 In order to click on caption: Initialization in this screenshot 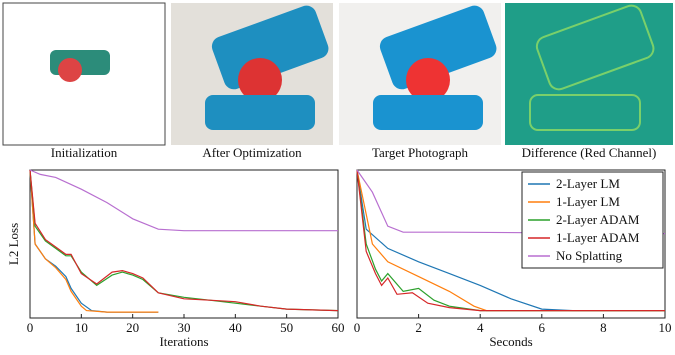, I will do `click(84, 152)`.